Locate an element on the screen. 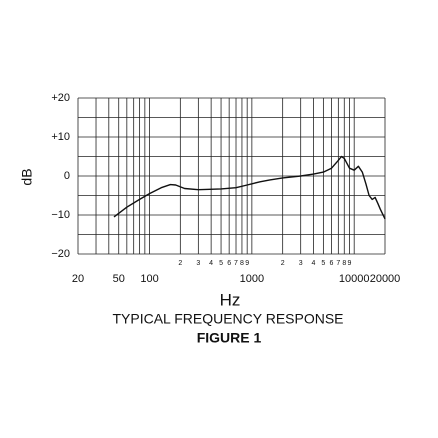  chart-title: TYPICAL FREQUENCY RESPONSE is located at coordinates (227, 319).